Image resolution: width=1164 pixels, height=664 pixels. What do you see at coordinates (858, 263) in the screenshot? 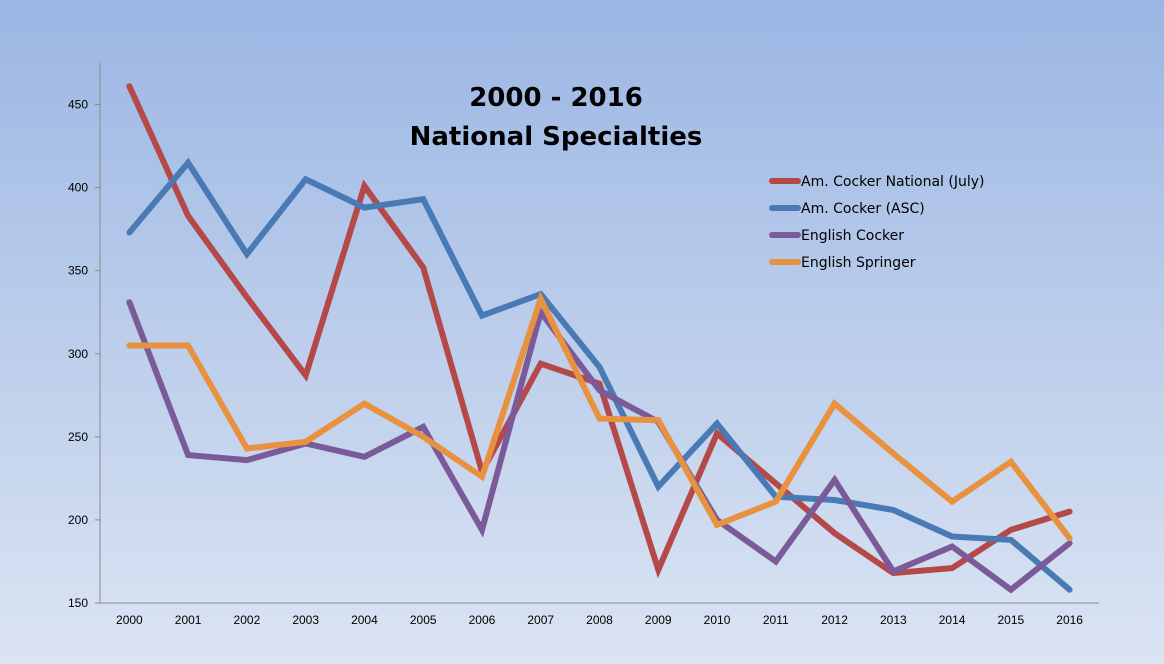
I see `legend-label: English Springer` at bounding box center [858, 263].